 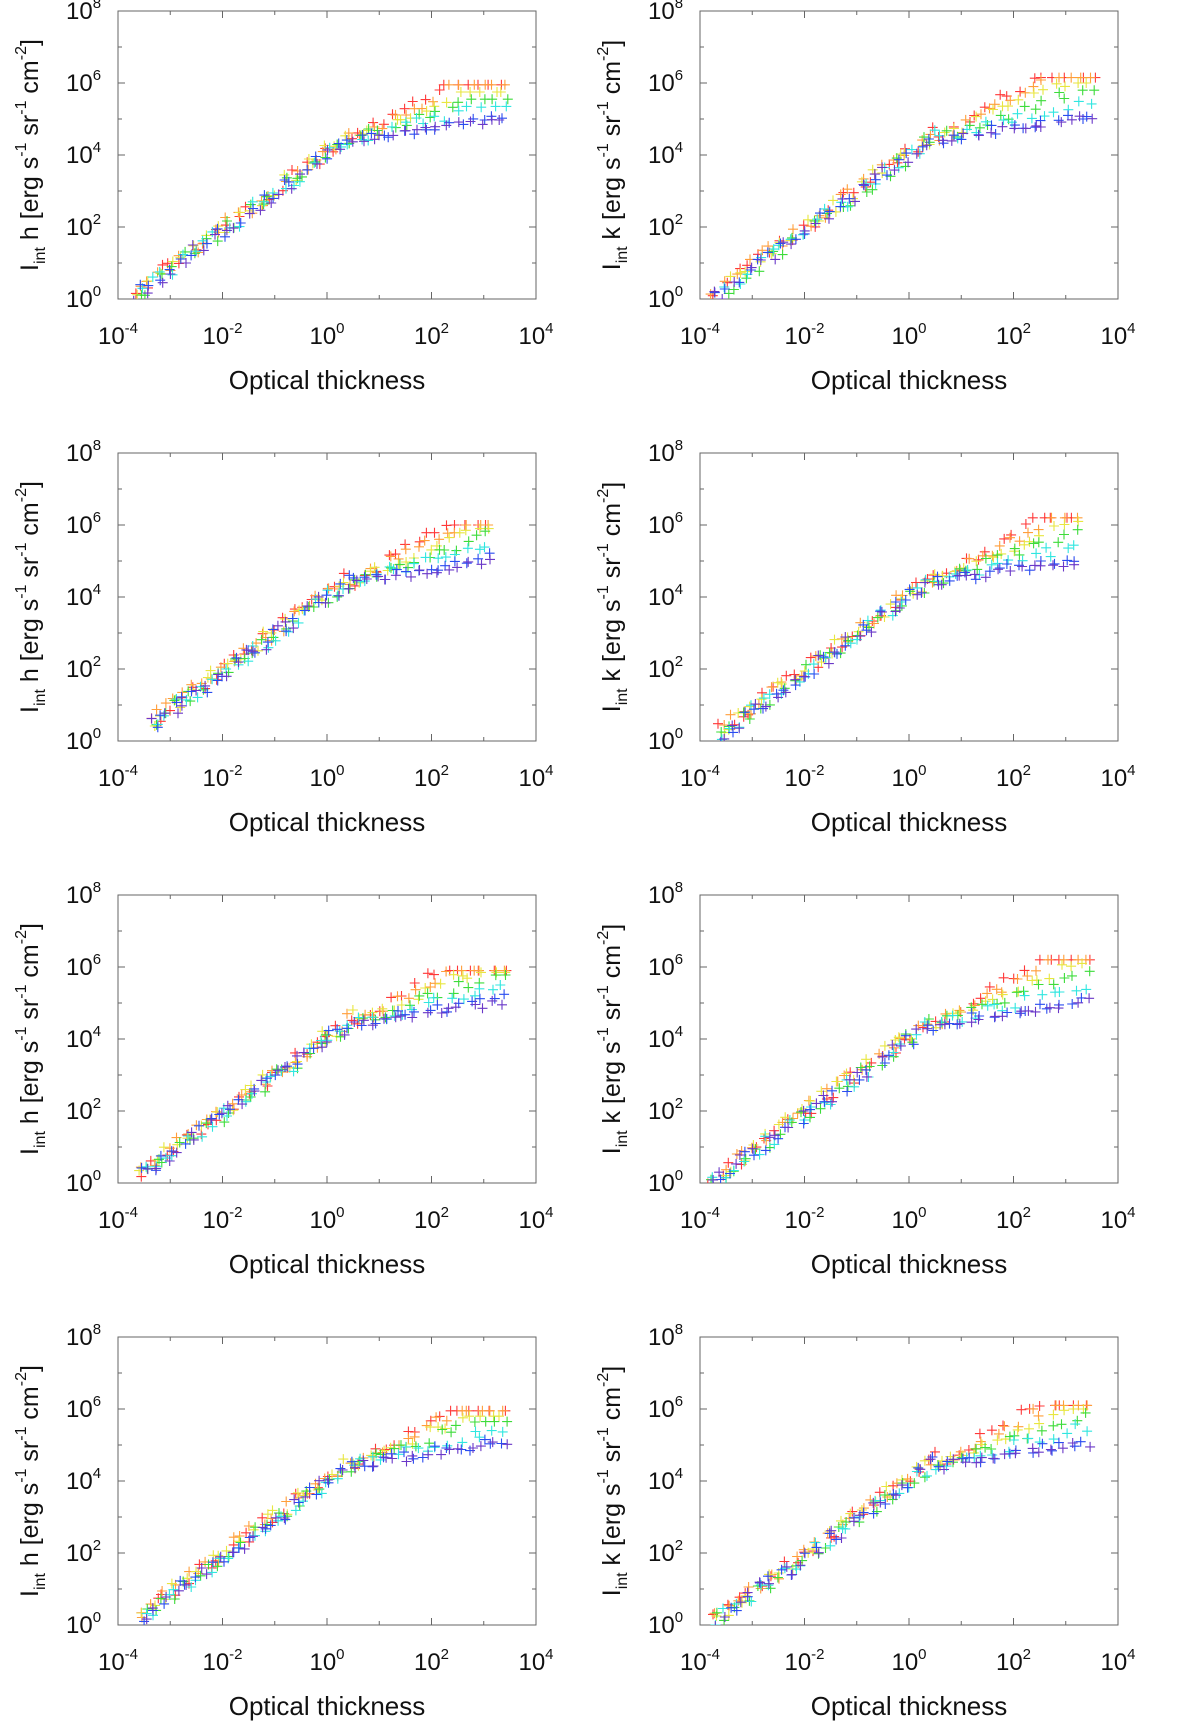 I want to click on series-violet, so click(x=324, y=1085).